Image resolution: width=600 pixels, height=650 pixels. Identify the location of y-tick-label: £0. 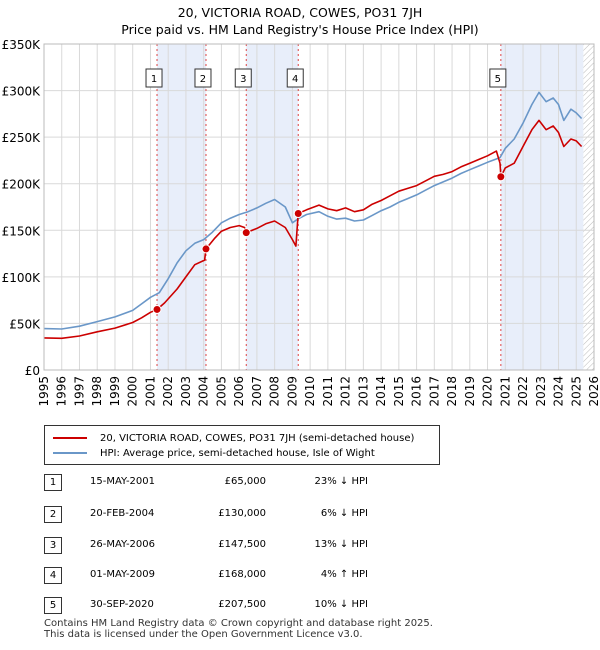
(32, 371).